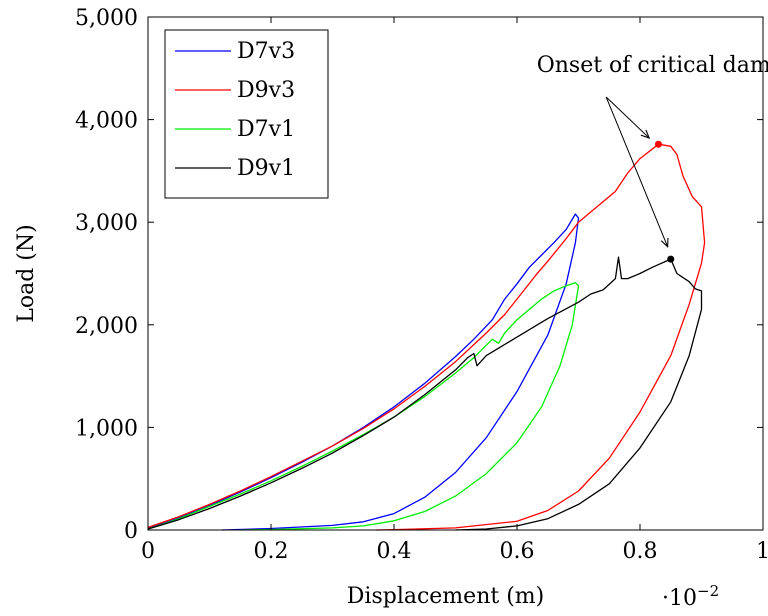 The height and width of the screenshot is (616, 768). Describe the element at coordinates (266, 129) in the screenshot. I see `legend-label-d7v1: D7v1` at that location.